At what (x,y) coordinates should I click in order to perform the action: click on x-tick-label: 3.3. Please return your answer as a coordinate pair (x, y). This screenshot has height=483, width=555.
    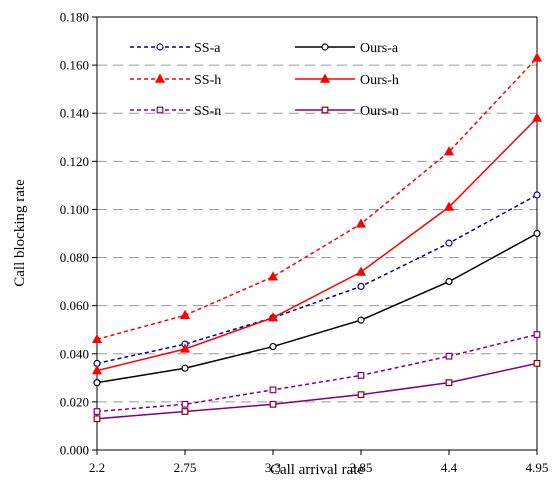
    Looking at the image, I should click on (273, 467).